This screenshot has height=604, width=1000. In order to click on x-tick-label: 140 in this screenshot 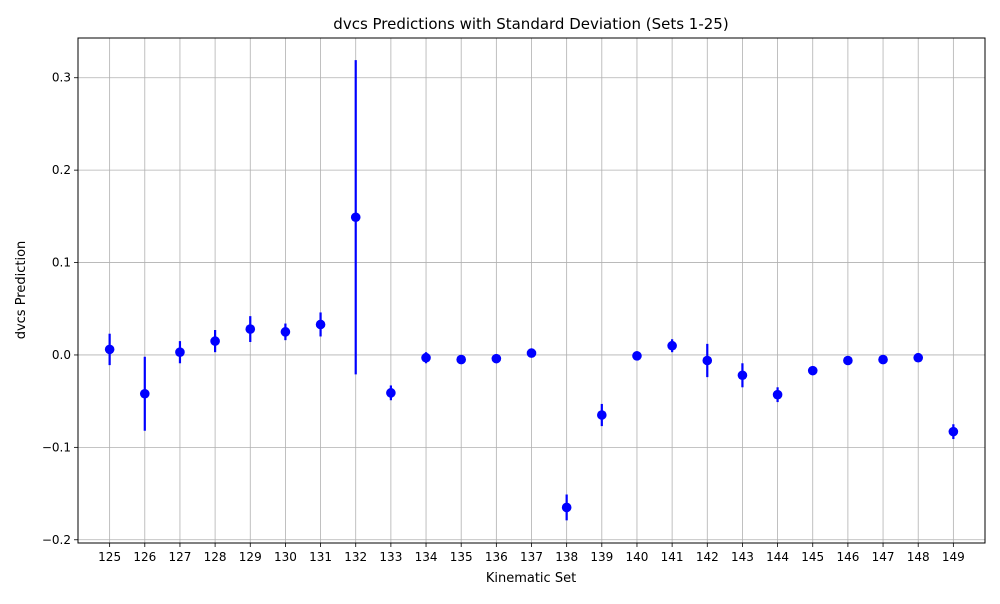, I will do `click(637, 557)`.